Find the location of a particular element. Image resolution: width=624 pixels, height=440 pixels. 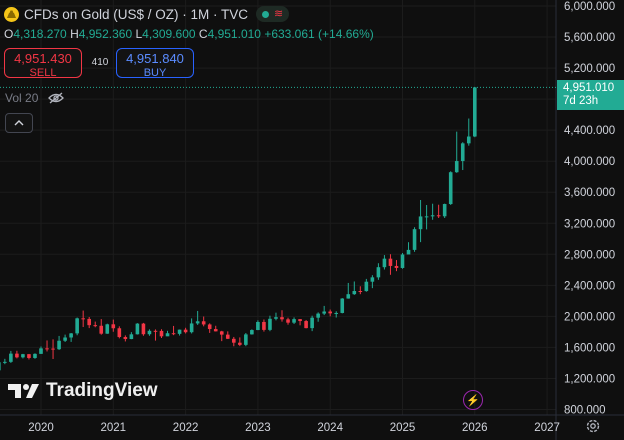

gear-icon is located at coordinates (593, 426).